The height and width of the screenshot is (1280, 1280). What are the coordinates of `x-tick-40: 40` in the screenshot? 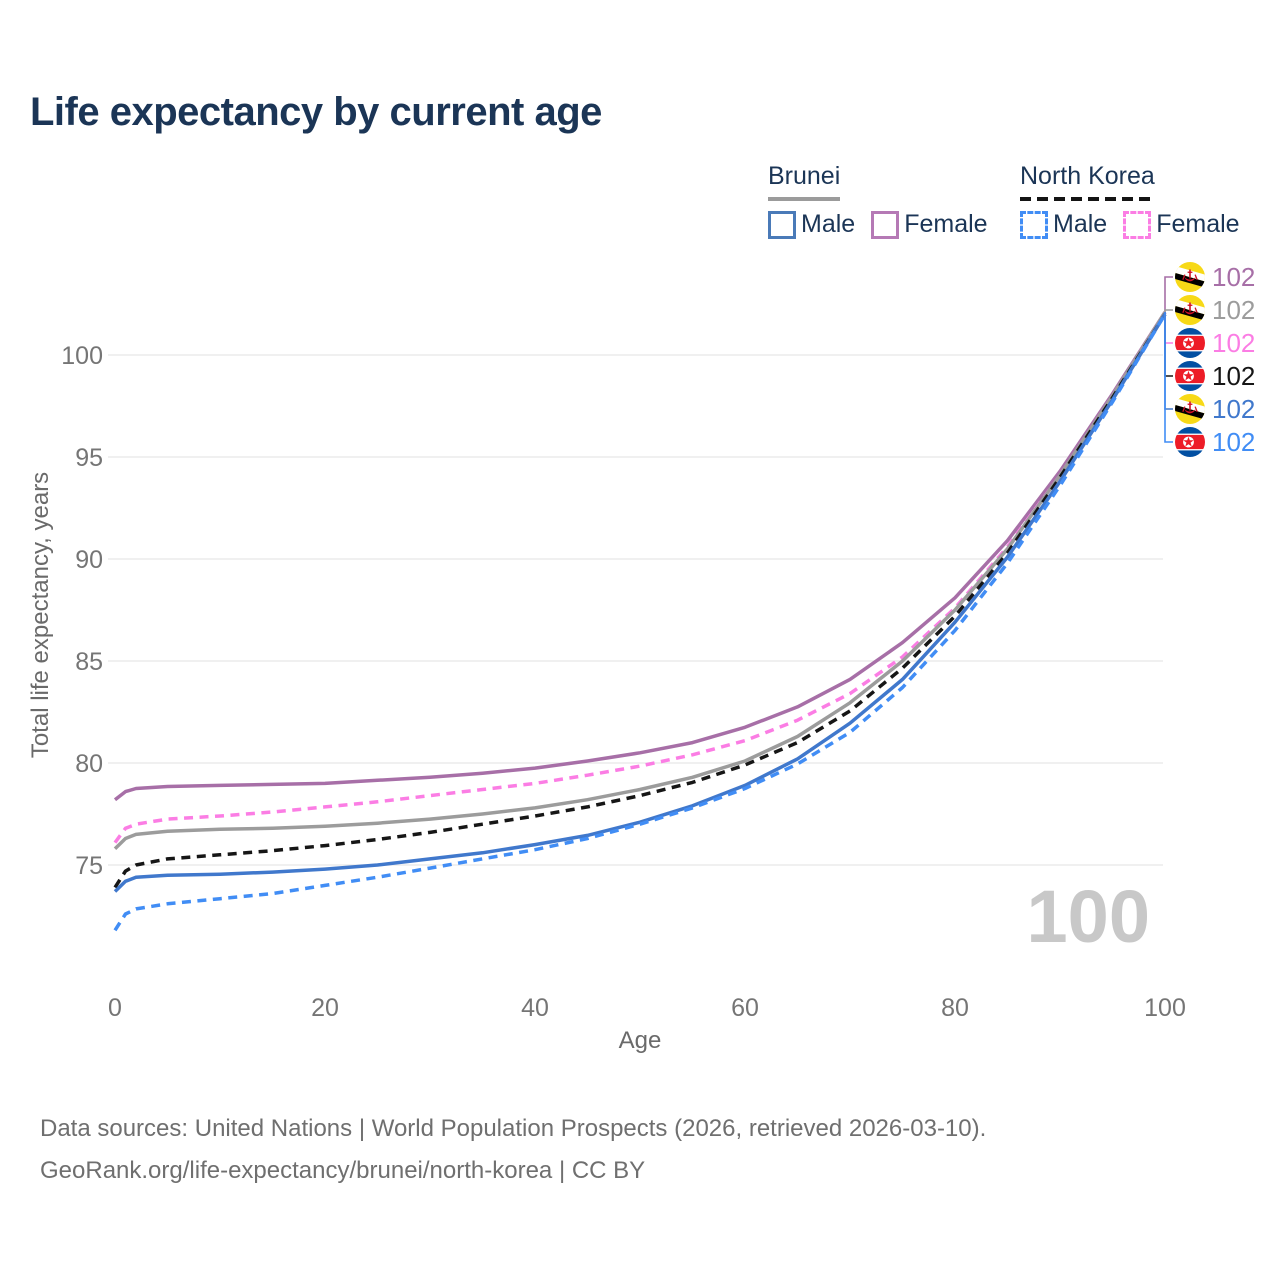 It's located at (535, 1008).